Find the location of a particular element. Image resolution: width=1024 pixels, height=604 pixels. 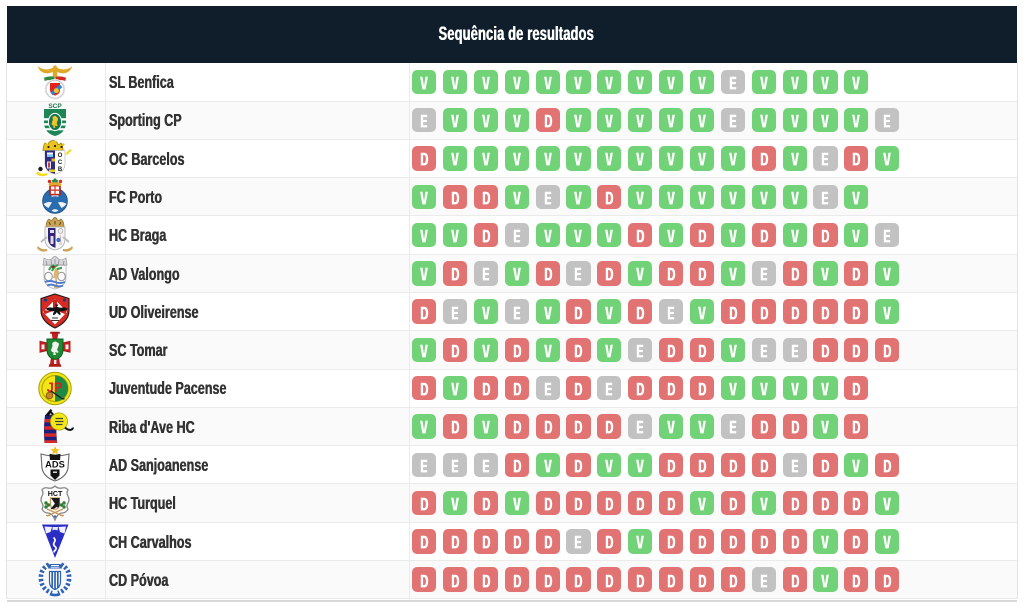

svg-text: ADS is located at coordinates (55, 464).